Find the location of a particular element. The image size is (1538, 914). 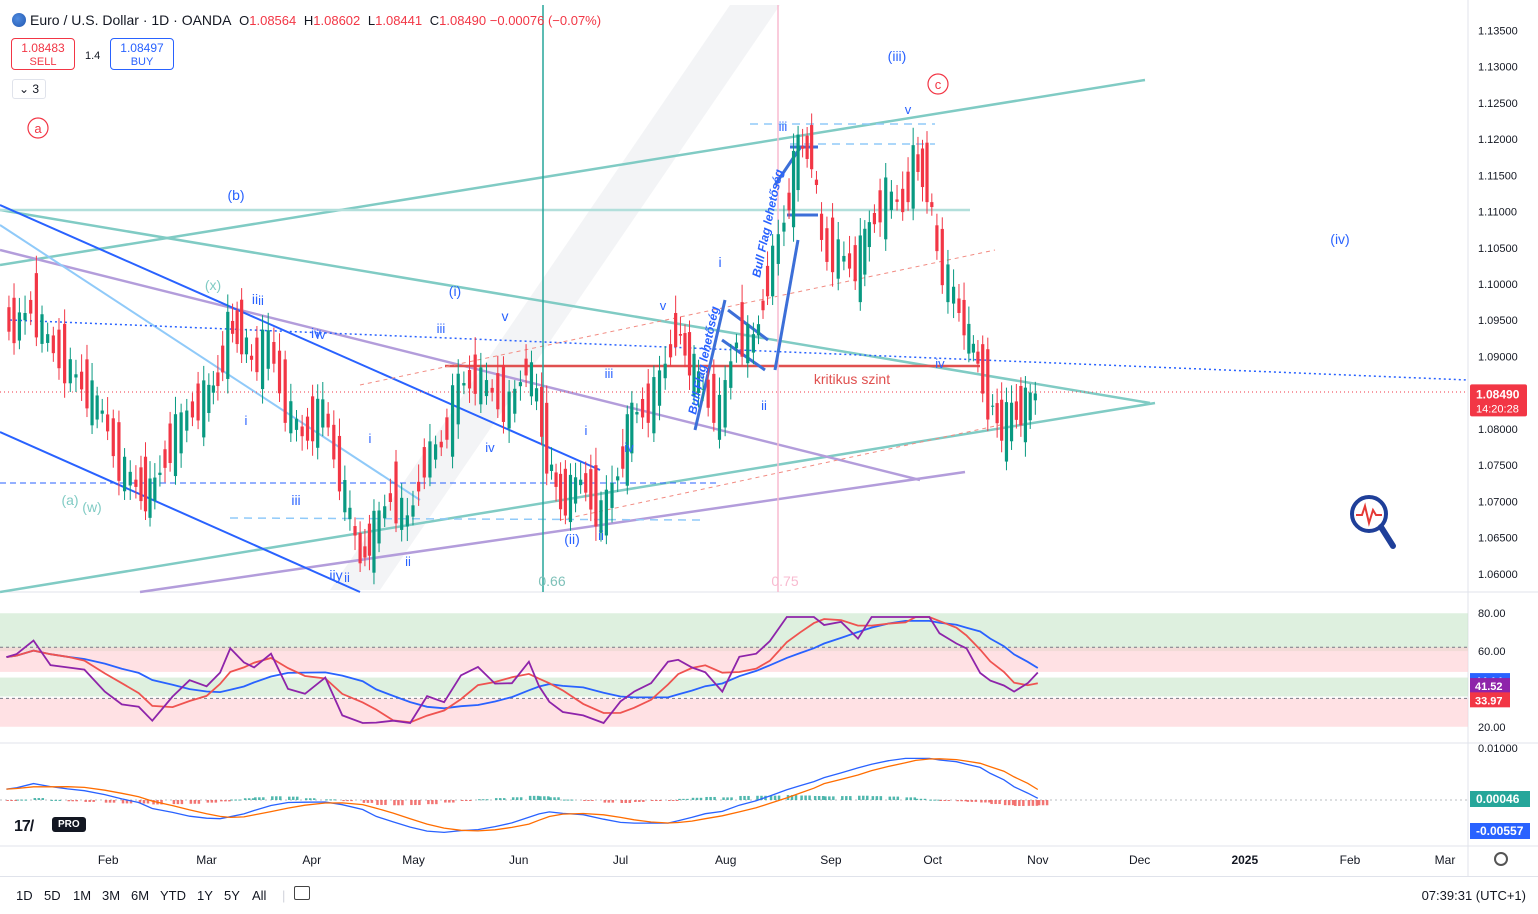

sell-button: 1.08483 SELL is located at coordinates (43, 54).